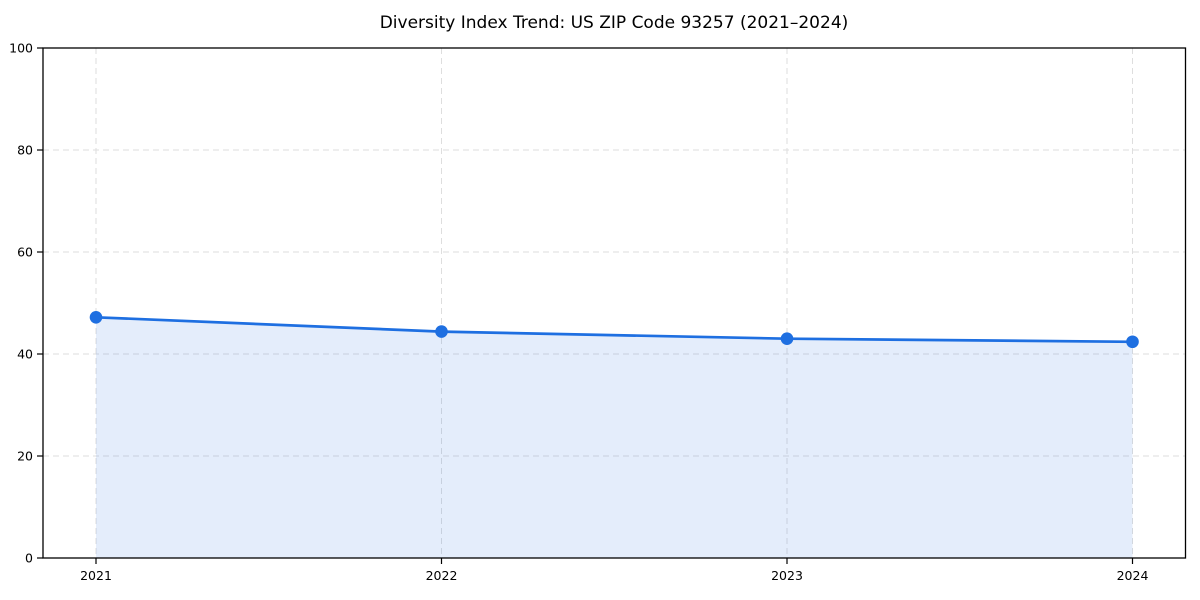  I want to click on trend-line, so click(614, 329).